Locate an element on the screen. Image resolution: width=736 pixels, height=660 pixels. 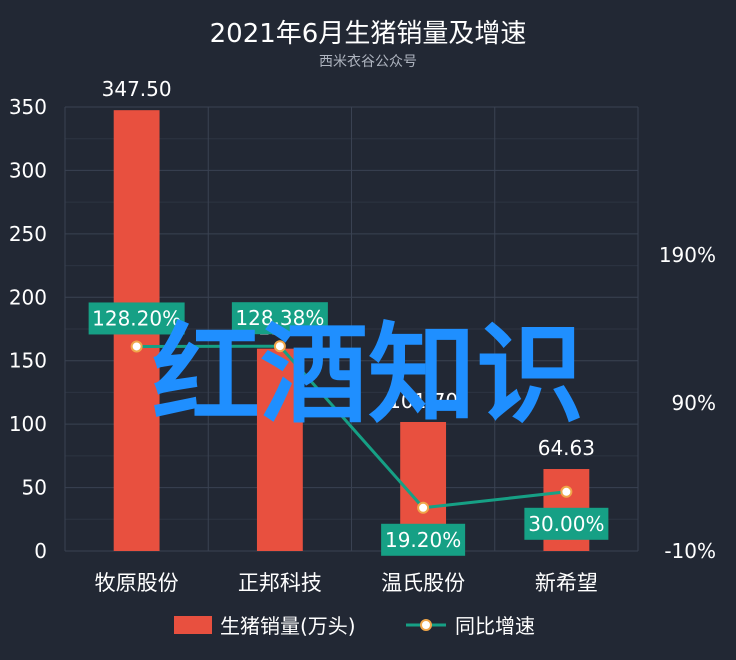
legend-line-label: 同比增速 is located at coordinates (495, 626).